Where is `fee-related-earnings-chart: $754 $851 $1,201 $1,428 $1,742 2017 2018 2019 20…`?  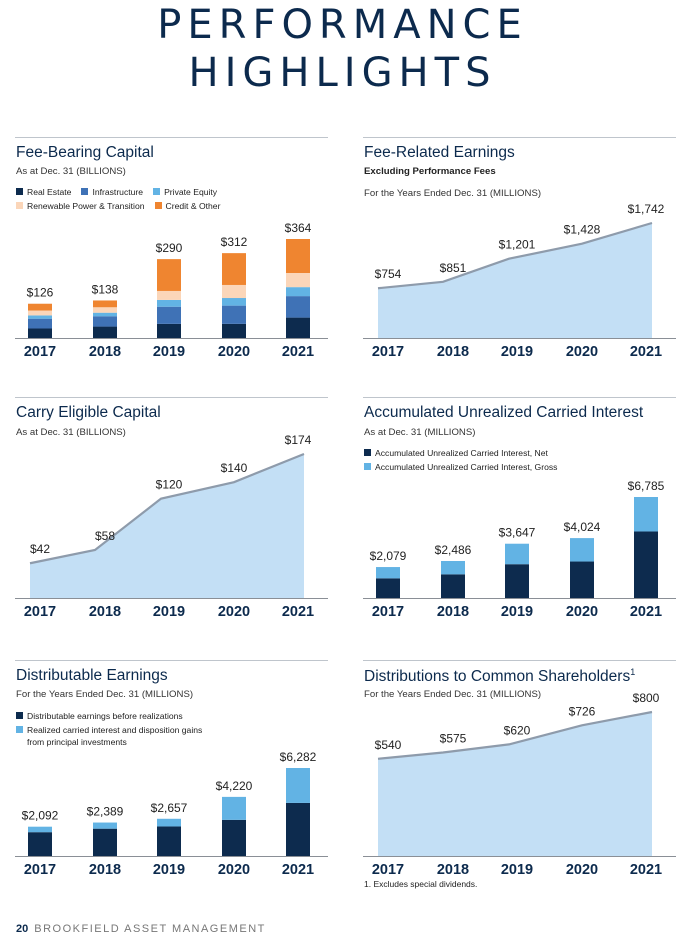
fee-related-earnings-chart: $754 $851 $1,201 $1,428 $1,742 2017 2018 2019 20… is located at coordinates (519, 281).